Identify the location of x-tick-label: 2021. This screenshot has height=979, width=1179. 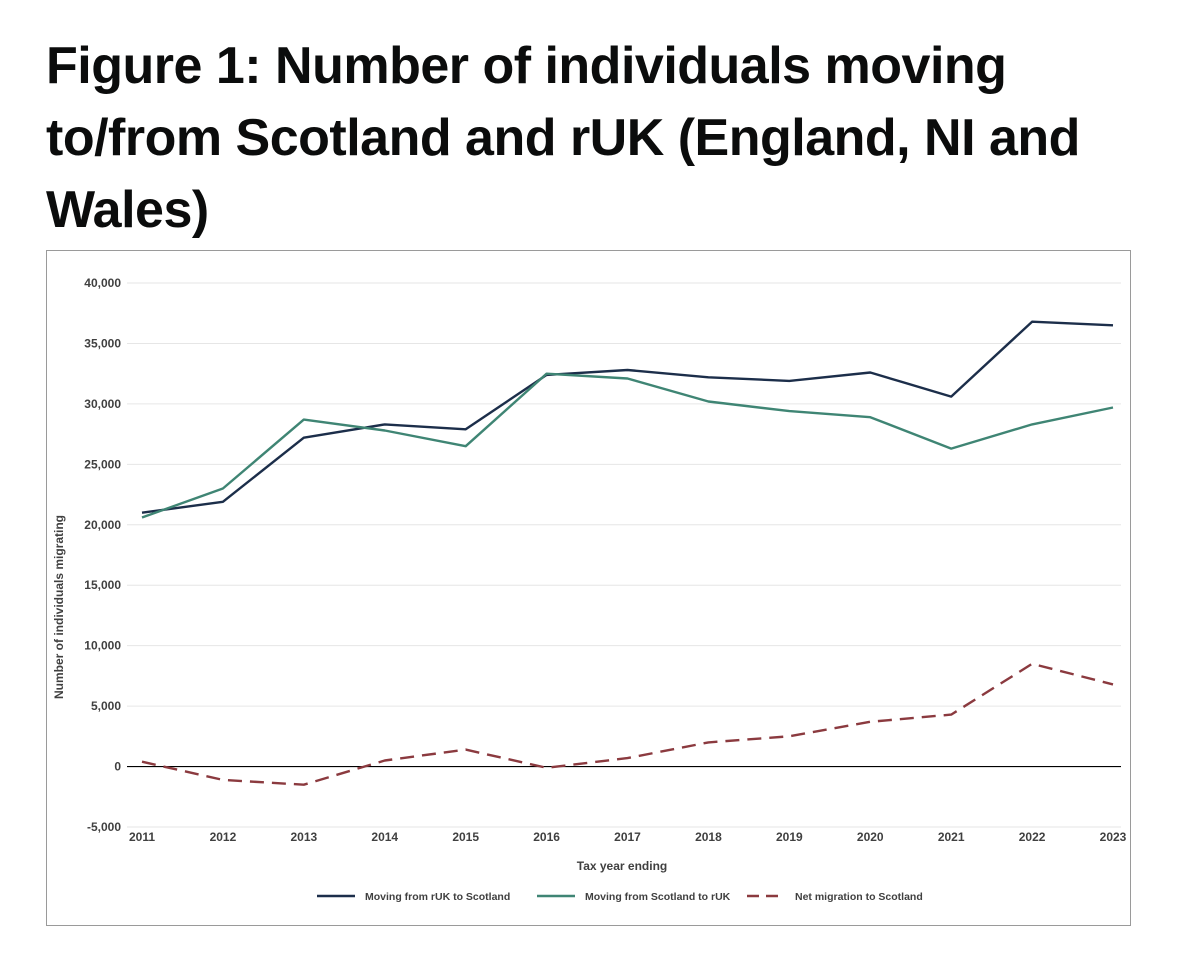
(951, 837).